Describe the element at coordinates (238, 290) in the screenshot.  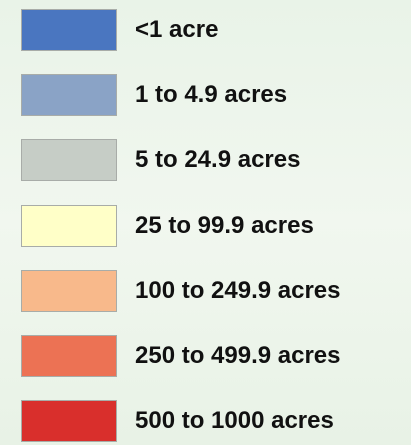
I see `legend-label: 100 to 249.9 acres` at that location.